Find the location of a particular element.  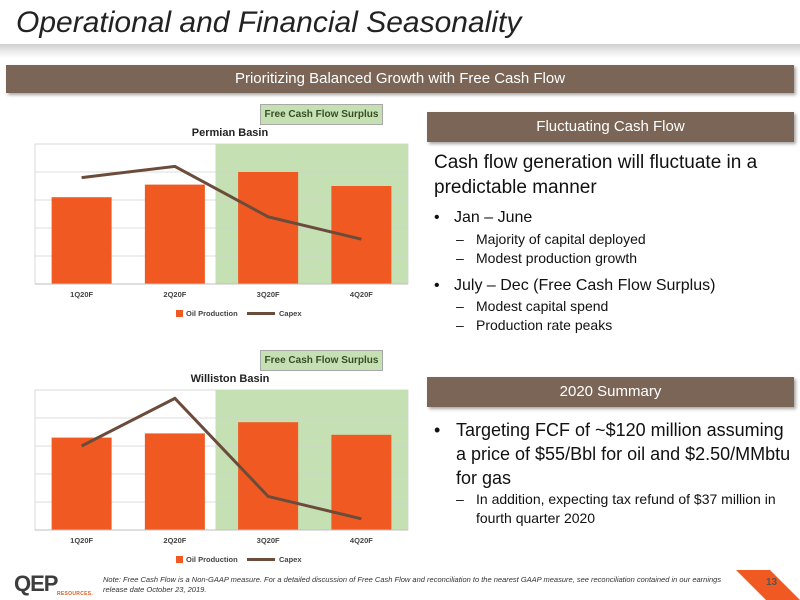

sub-bullet-text: Modest production growth is located at coordinates (557, 258).